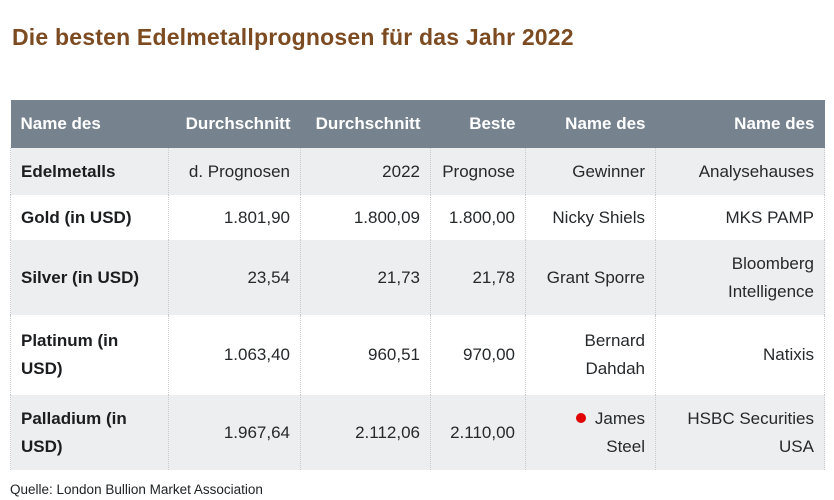 The height and width of the screenshot is (500, 834). I want to click on metal-name-cell: Gold (in USD), so click(89, 217).